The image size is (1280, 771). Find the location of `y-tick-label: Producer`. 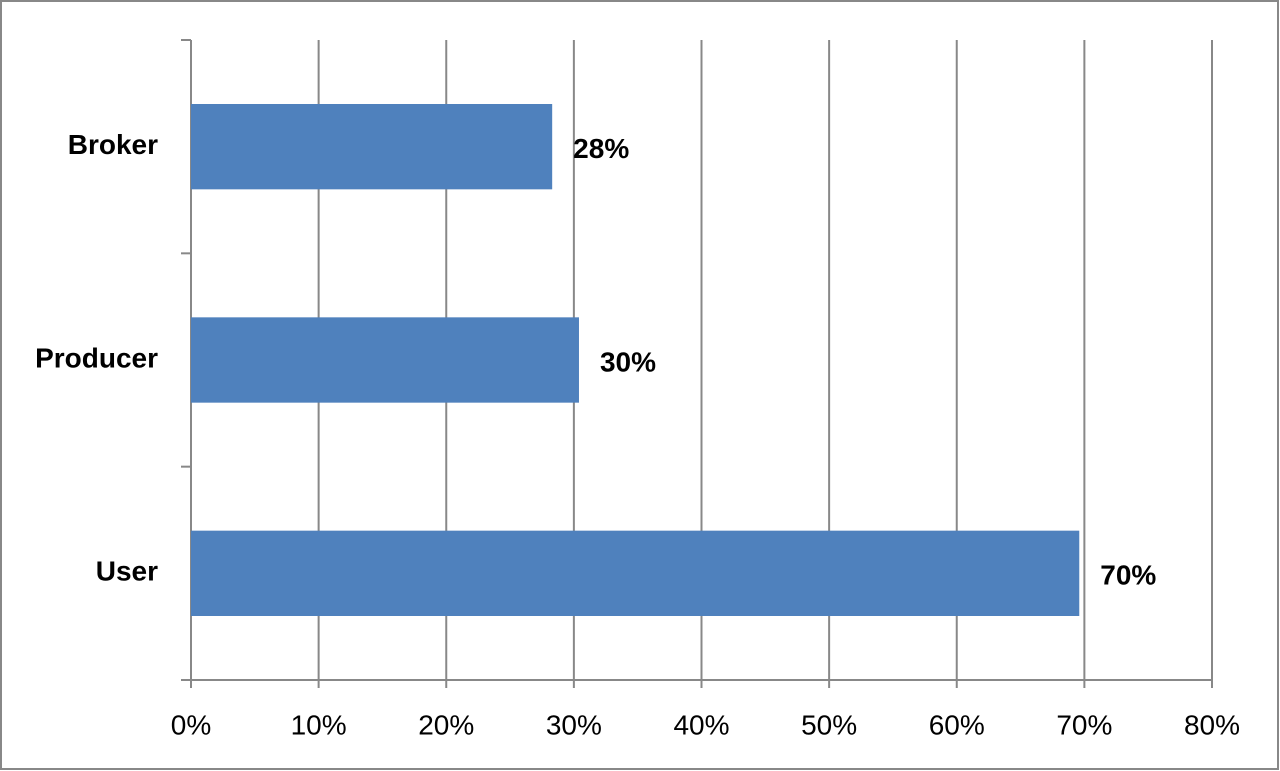

y-tick-label: Producer is located at coordinates (96, 357).